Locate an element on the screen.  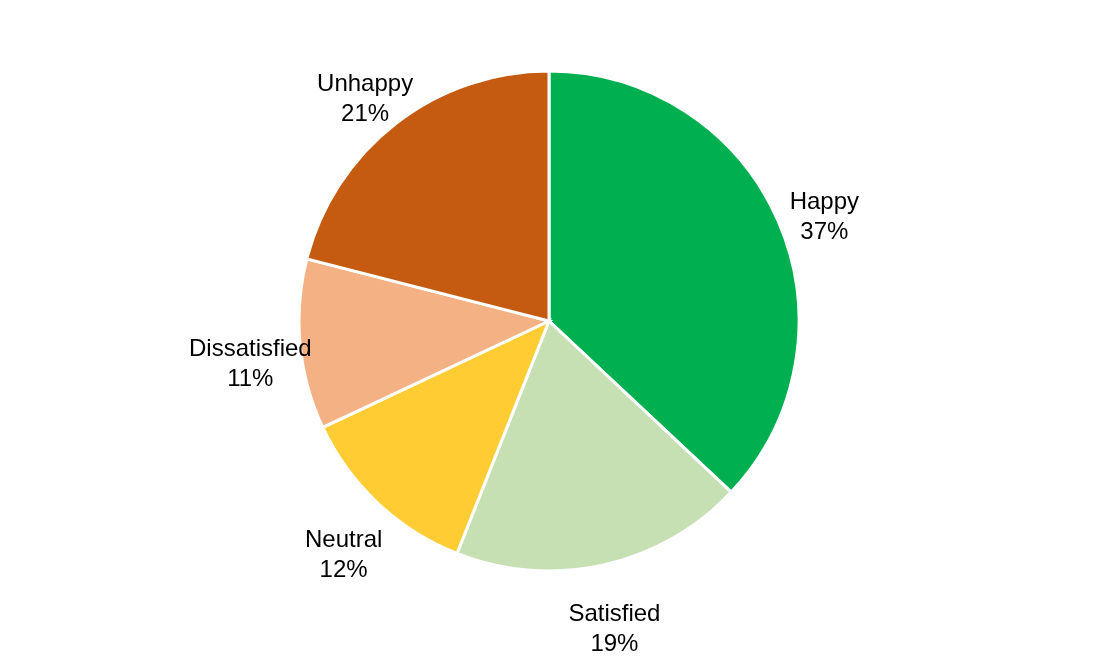
slice-label: Happy is located at coordinates (824, 200).